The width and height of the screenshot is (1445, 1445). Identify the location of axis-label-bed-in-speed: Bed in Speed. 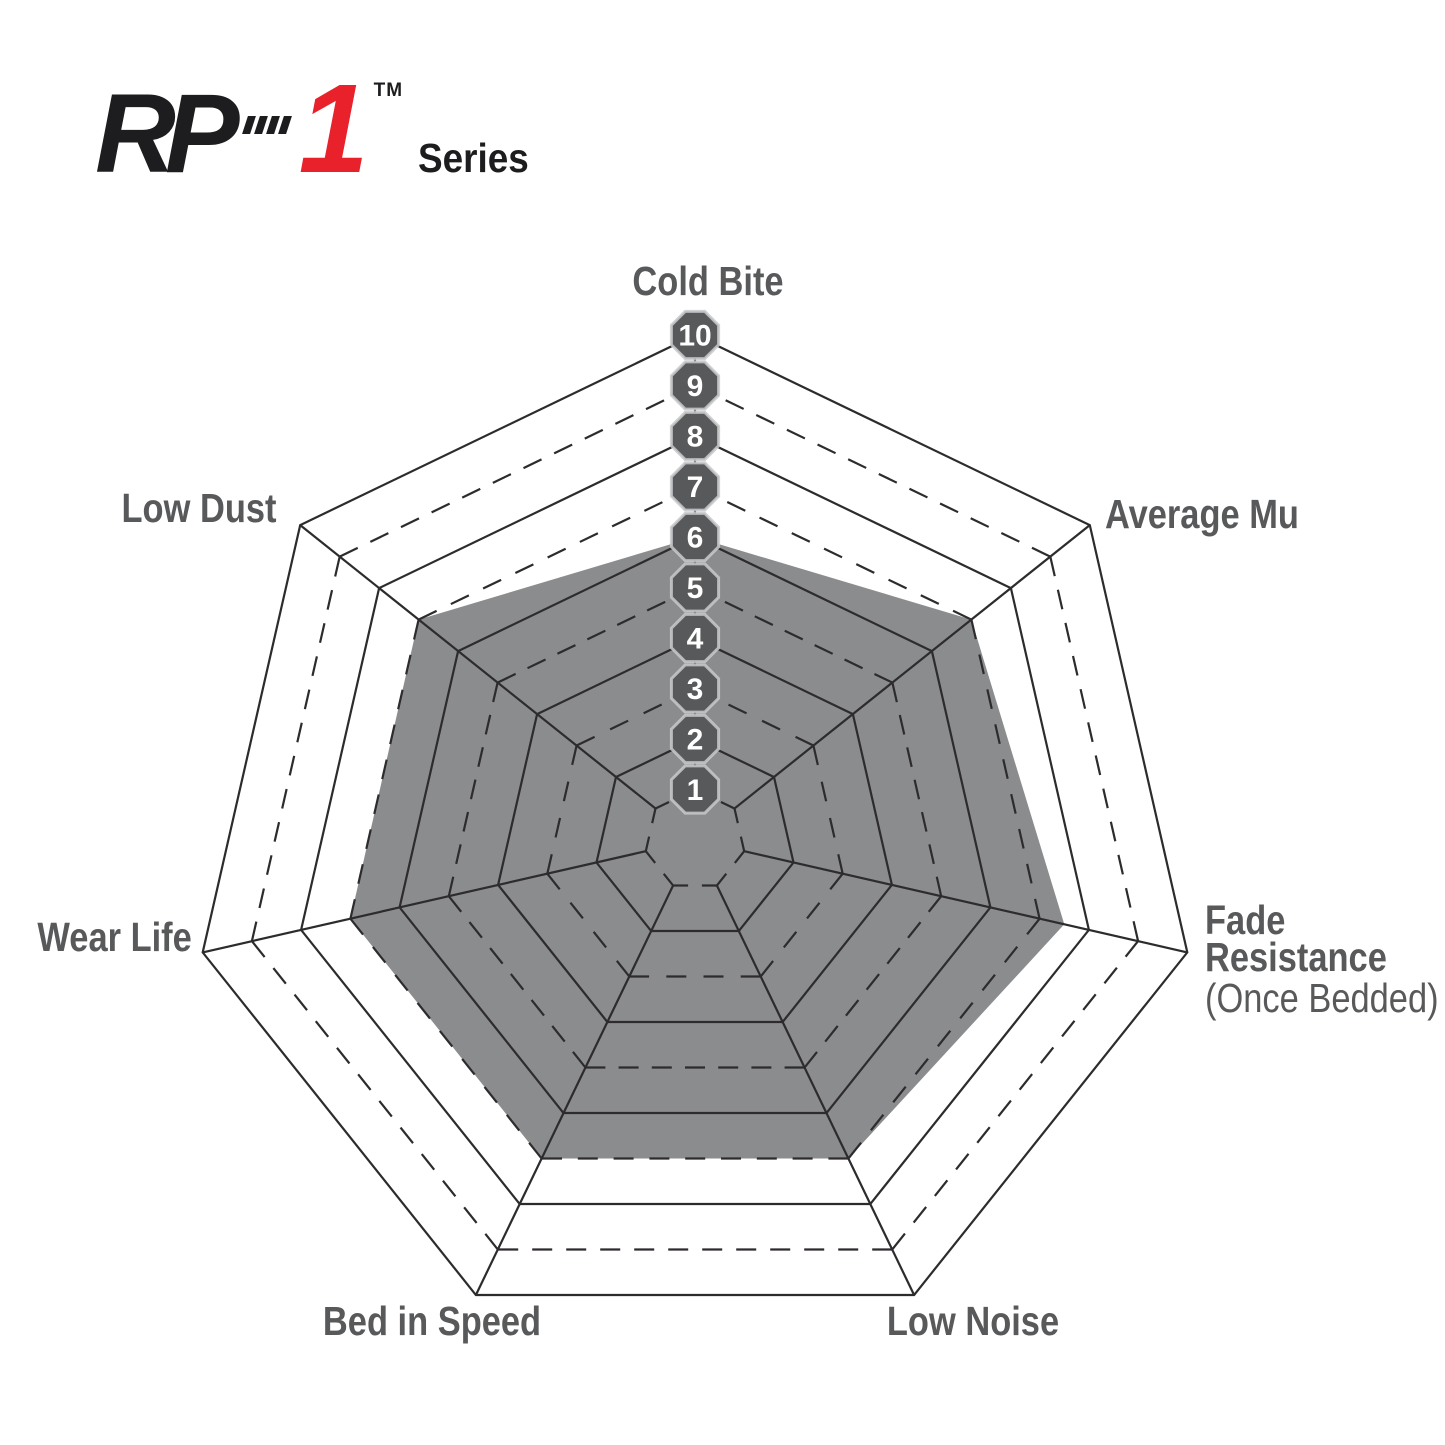
(432, 1321).